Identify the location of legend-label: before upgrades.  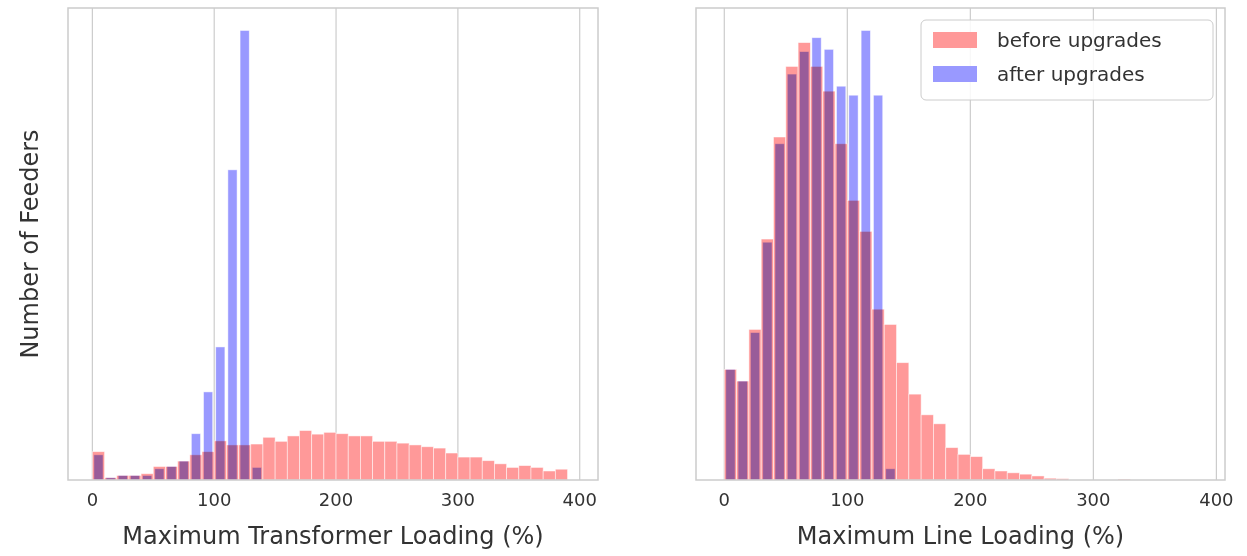
(1079, 40).